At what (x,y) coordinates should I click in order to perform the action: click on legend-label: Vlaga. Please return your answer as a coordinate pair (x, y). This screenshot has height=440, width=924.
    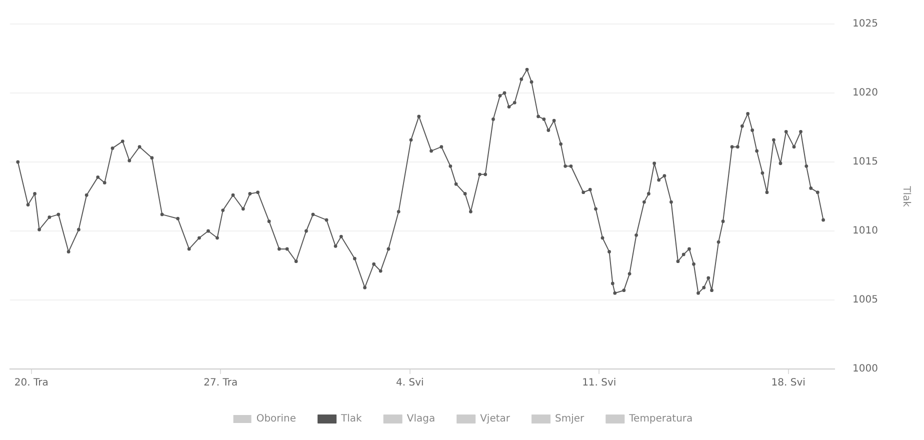
    Looking at the image, I should click on (421, 419).